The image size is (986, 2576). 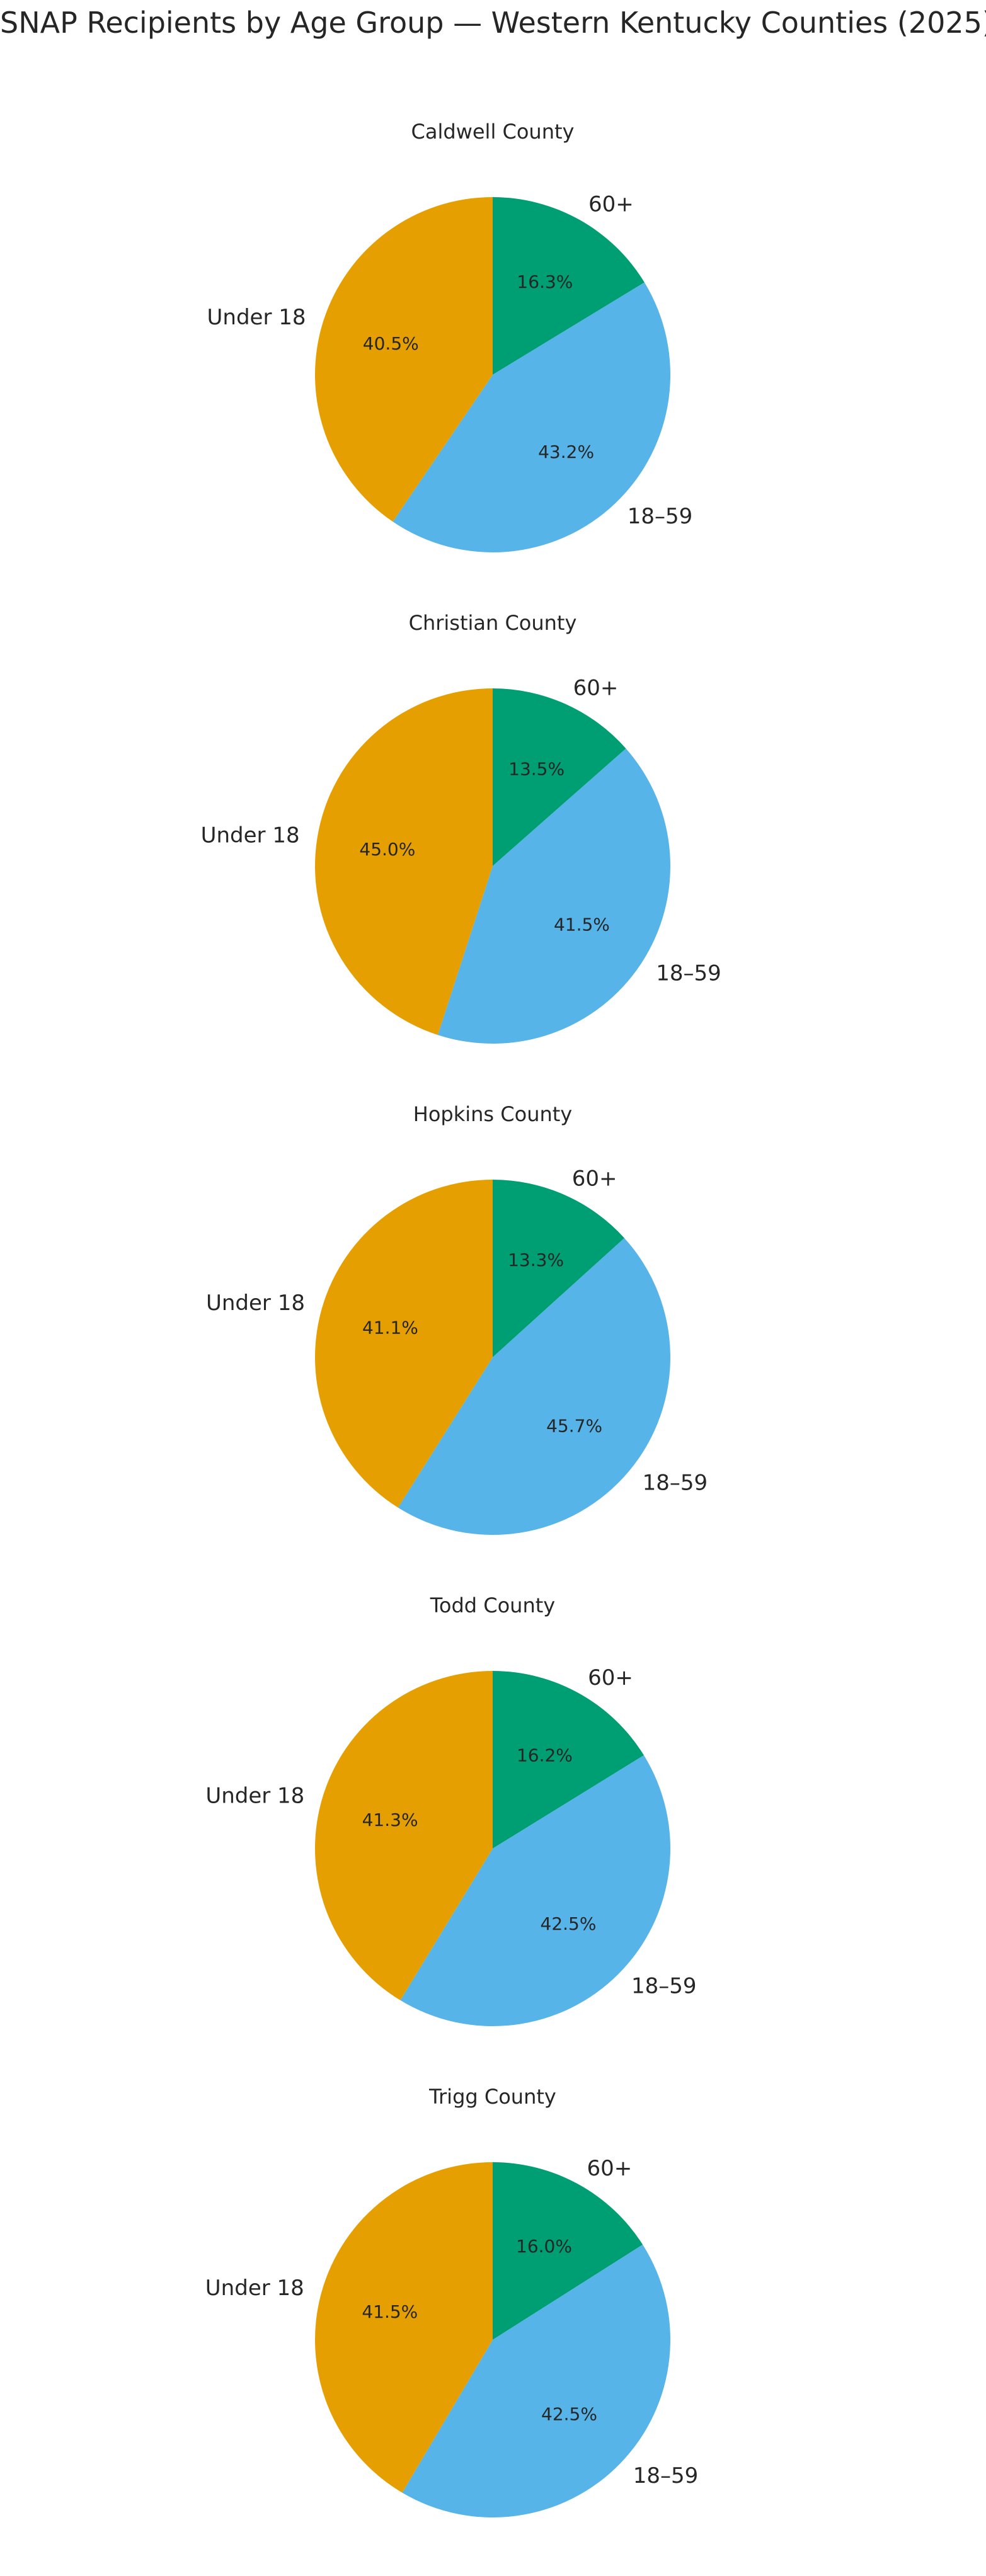 What do you see at coordinates (493, 623) in the screenshot?
I see `pie-title: Christian County` at bounding box center [493, 623].